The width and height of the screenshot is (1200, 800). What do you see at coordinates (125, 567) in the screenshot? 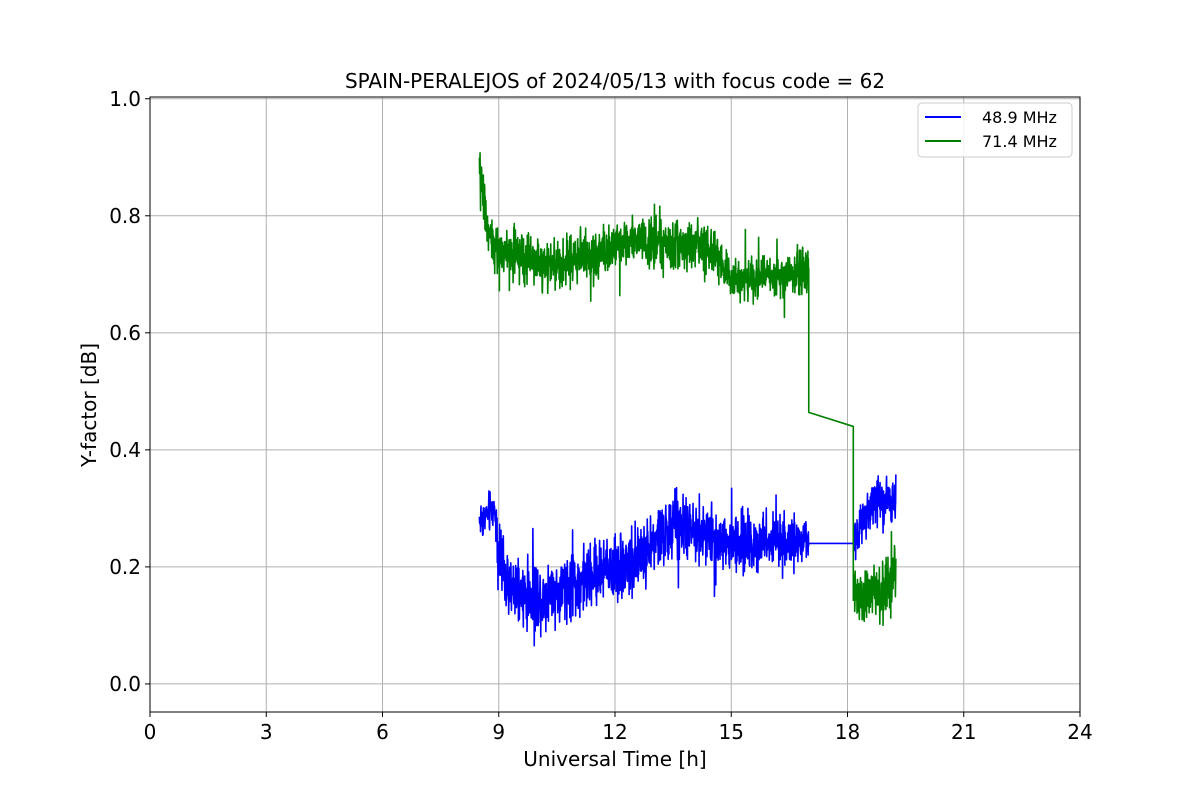
I see `y-tick-label: 0.2` at bounding box center [125, 567].